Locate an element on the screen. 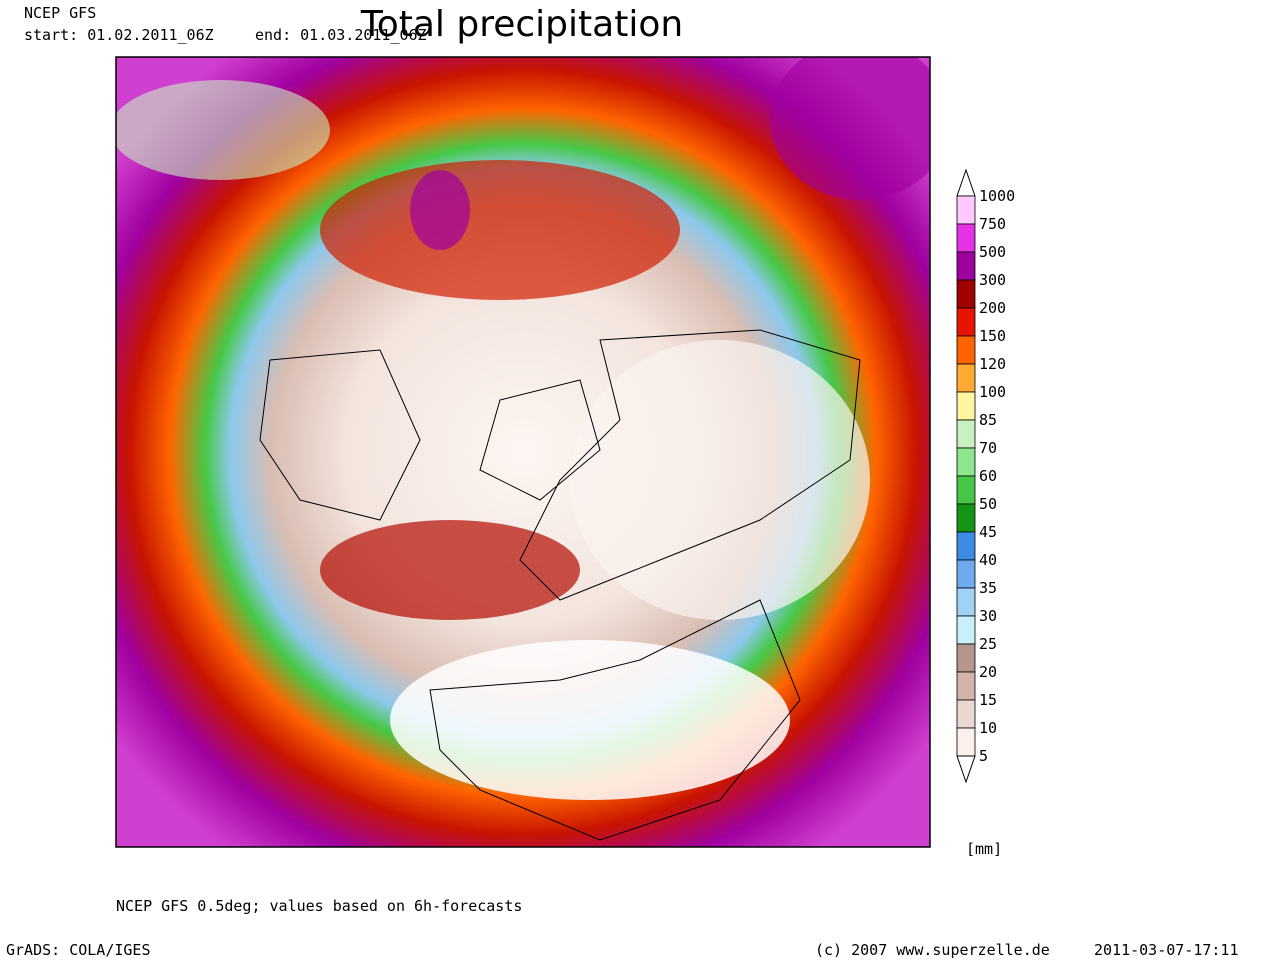 The image size is (1280, 960). unit-label: [mm] is located at coordinates (984, 849).